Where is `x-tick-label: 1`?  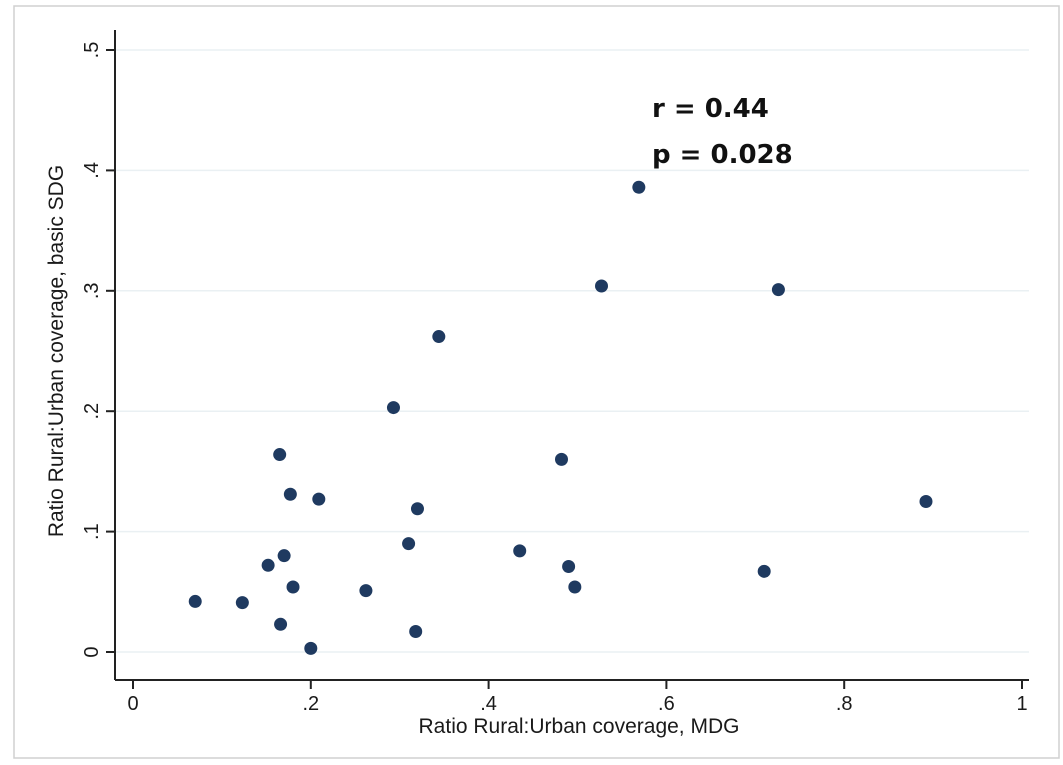
x-tick-label: 1 is located at coordinates (1021, 704).